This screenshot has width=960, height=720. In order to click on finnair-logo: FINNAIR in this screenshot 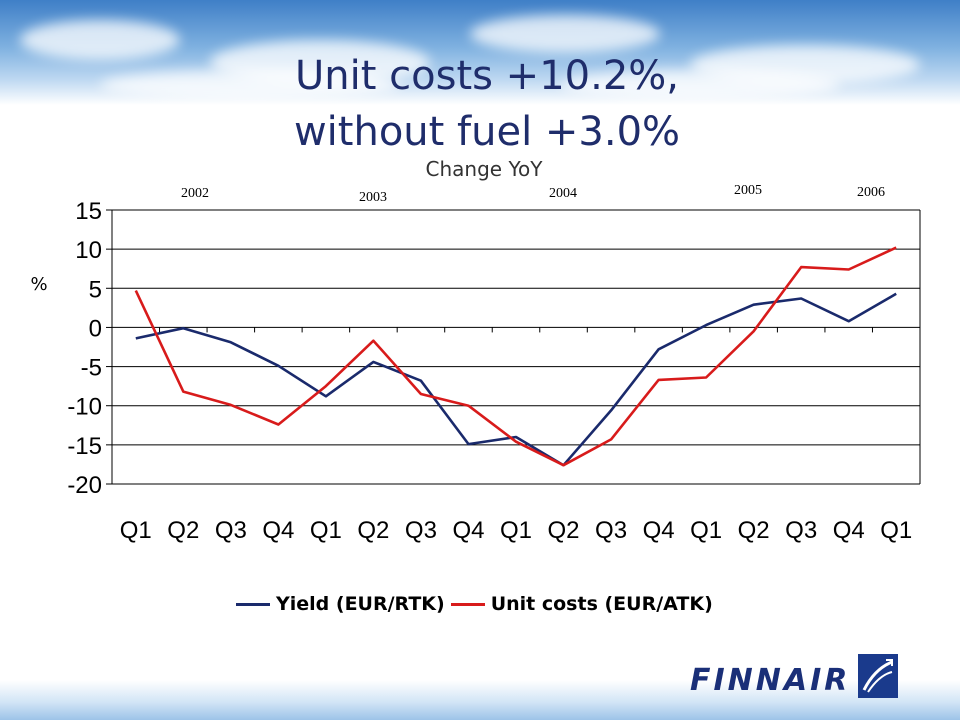, I will do `click(794, 676)`.